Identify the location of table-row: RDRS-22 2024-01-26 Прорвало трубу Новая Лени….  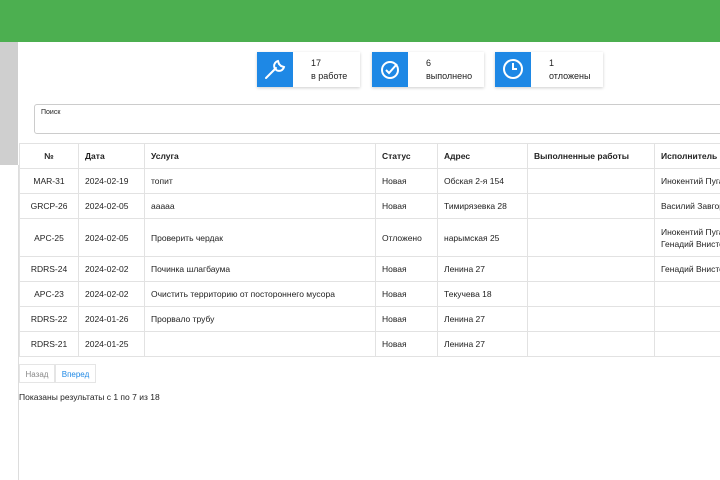
(369, 319).